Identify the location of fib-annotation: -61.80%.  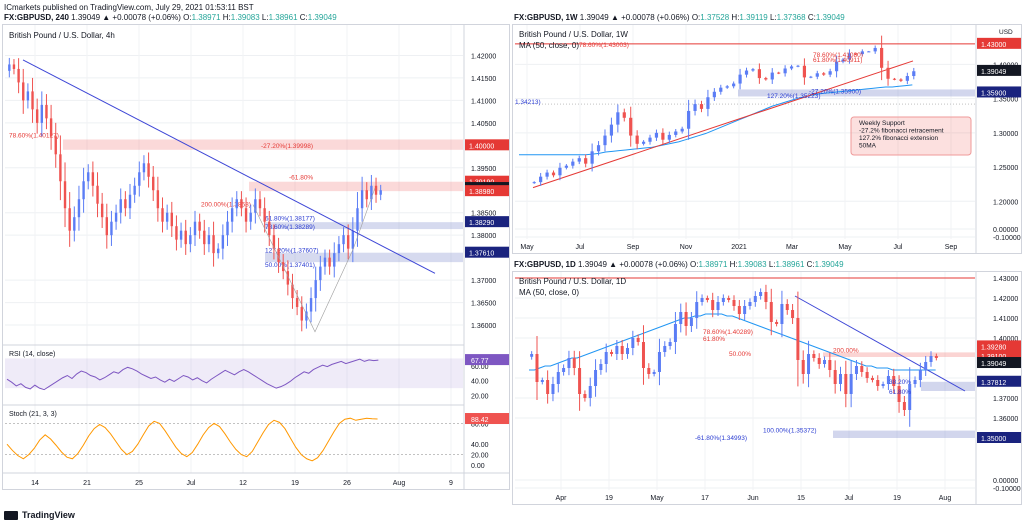
(301, 178).